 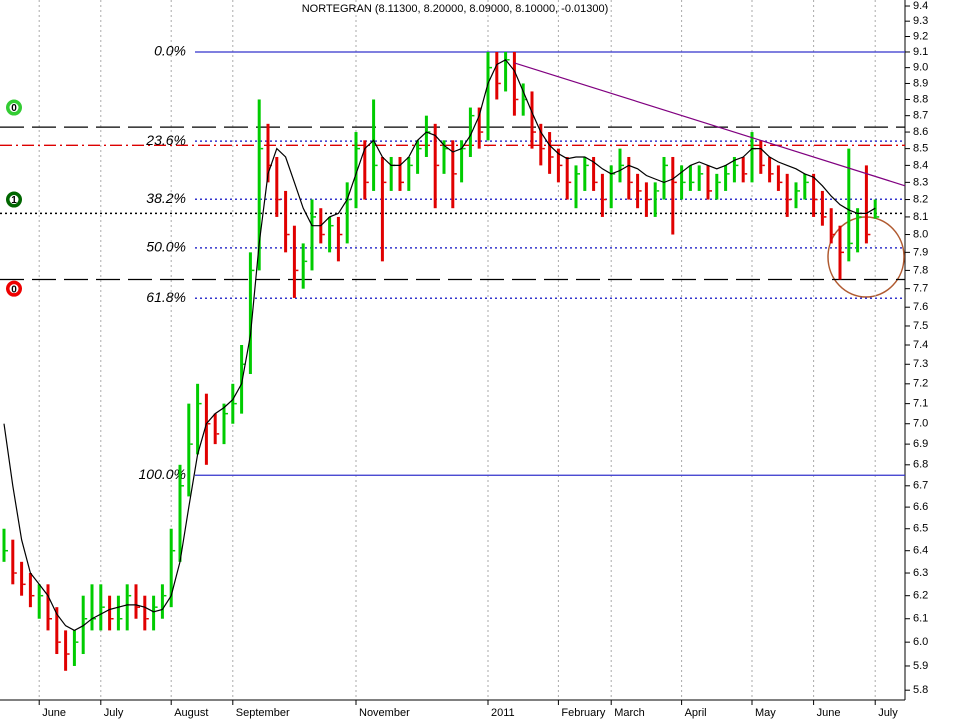 What do you see at coordinates (920, 165) in the screenshot?
I see `y-tick-label: 8.4` at bounding box center [920, 165].